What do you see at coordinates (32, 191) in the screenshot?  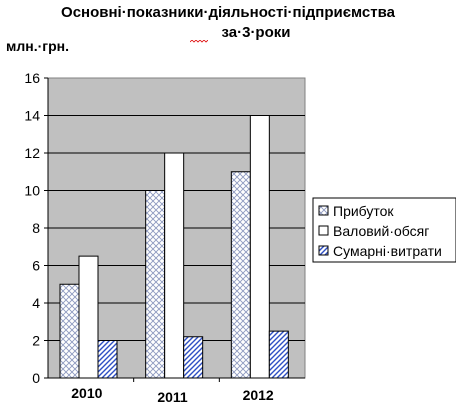 I see `y-tick-label: 10` at bounding box center [32, 191].